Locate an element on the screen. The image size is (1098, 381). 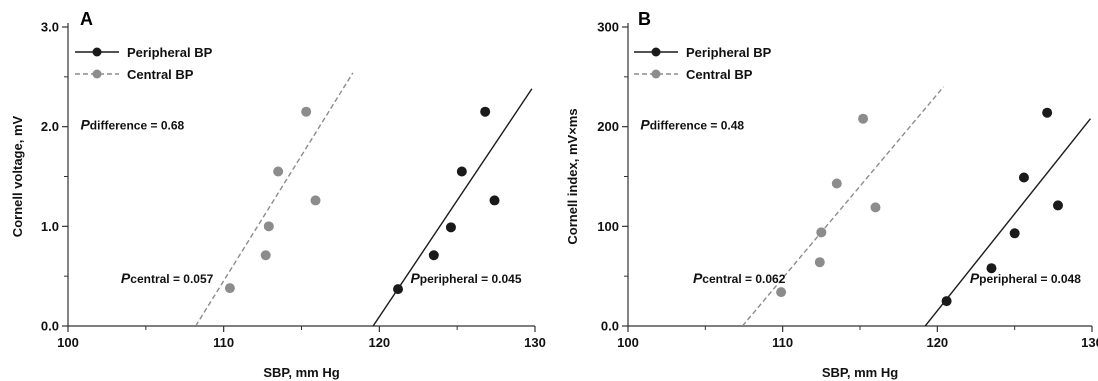
p-value-difference: Pdifference = 0.48 is located at coordinates (692, 125).